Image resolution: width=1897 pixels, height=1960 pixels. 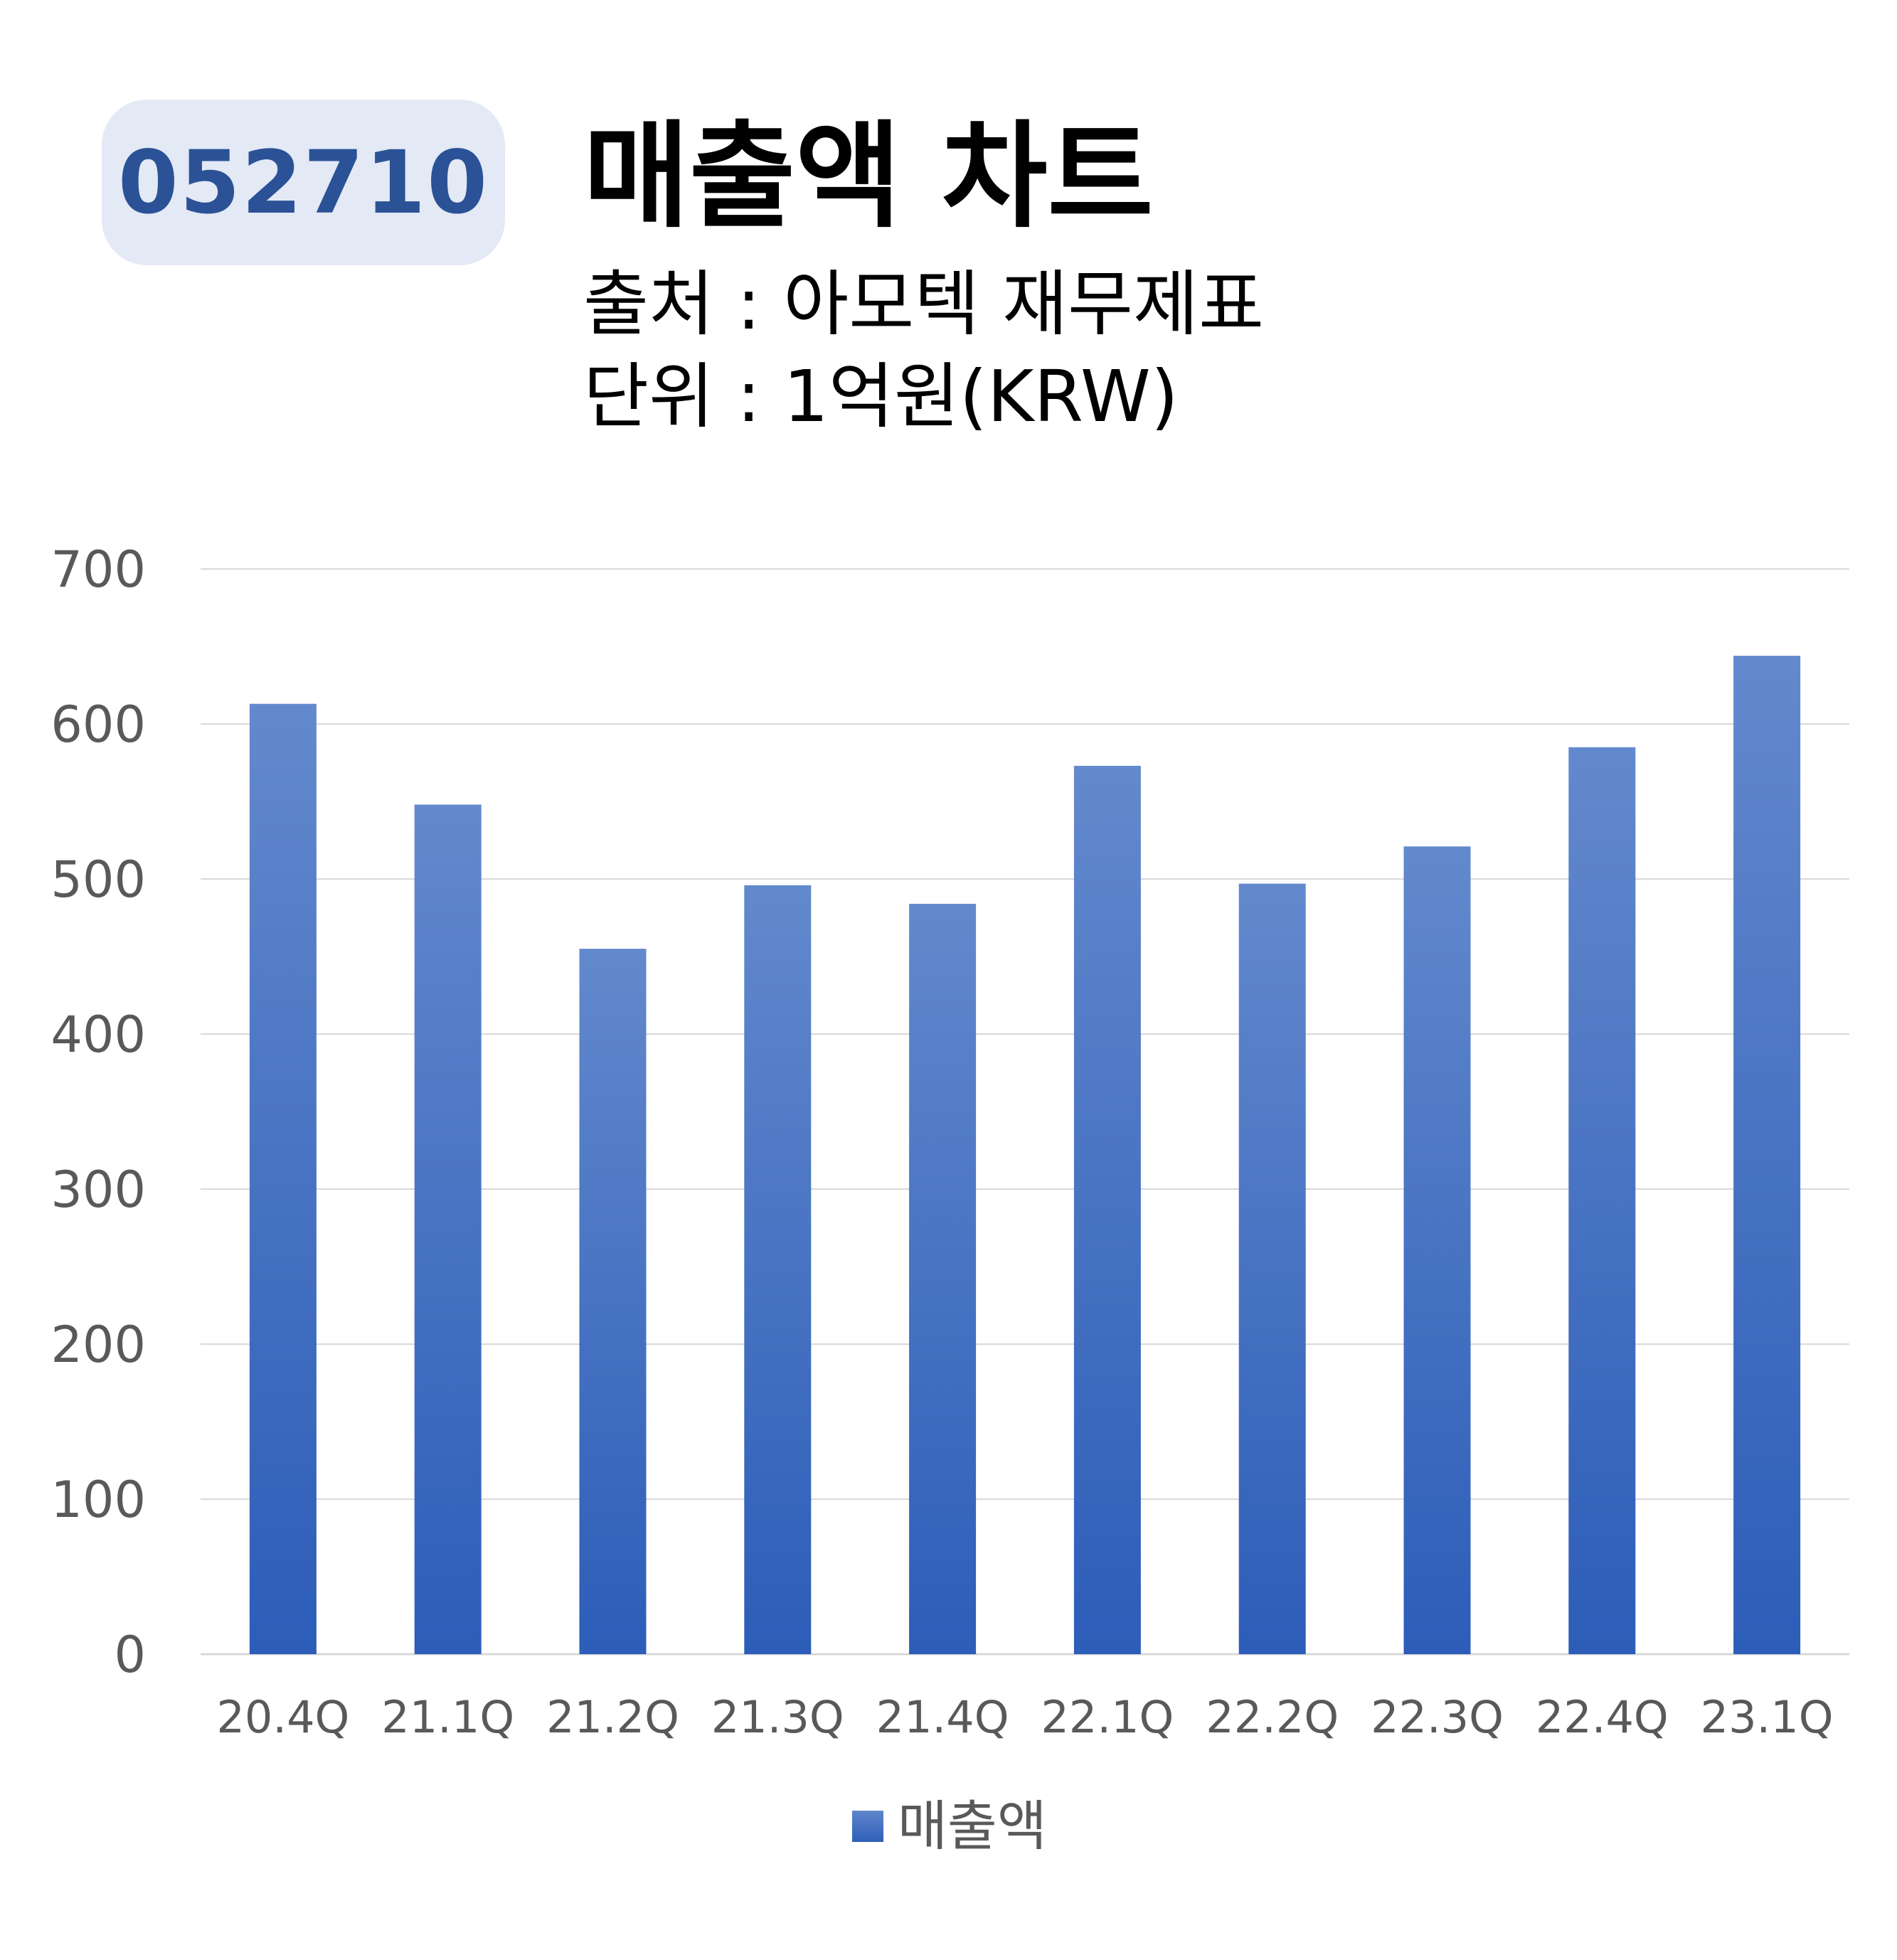 I want to click on y-tick-label: 100, so click(x=99, y=1500).